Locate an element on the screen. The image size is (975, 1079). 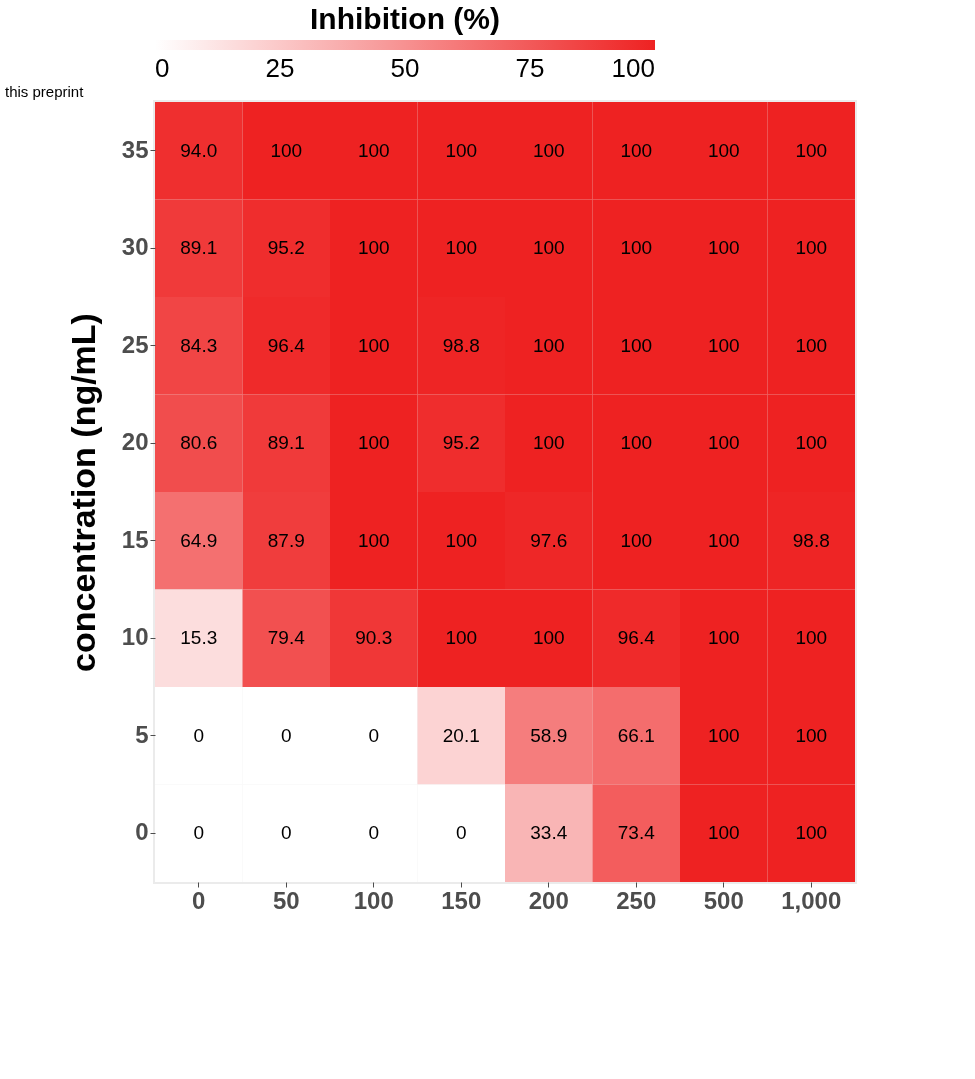
data-label: 66.1 is located at coordinates (636, 735).